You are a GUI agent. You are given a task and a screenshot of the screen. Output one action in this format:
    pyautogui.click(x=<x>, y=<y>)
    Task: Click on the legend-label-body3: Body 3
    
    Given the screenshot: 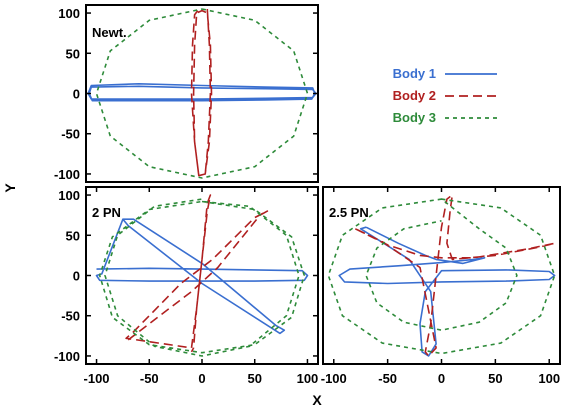 What is the action you would take?
    pyautogui.click(x=414, y=117)
    